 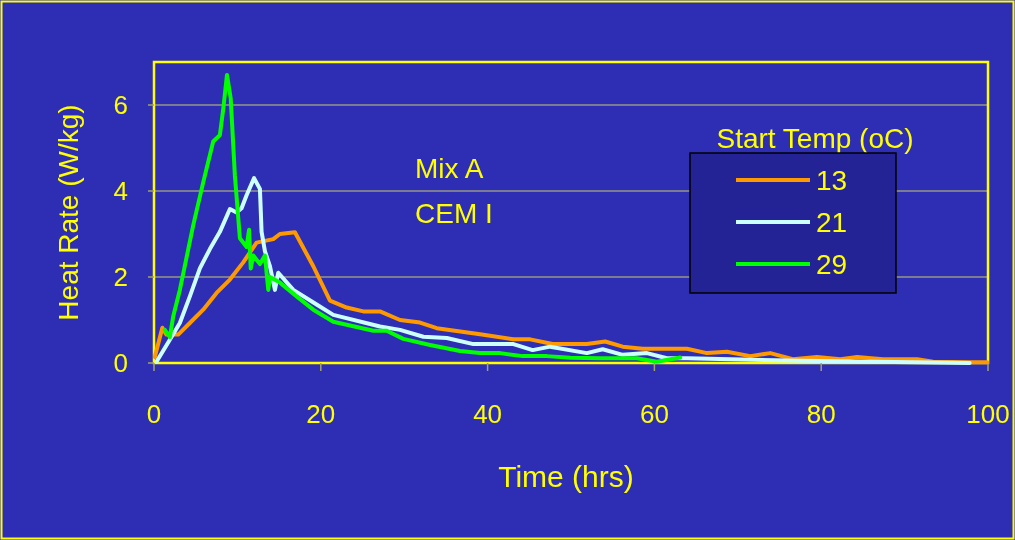 What do you see at coordinates (832, 264) in the screenshot?
I see `legend-label: 29` at bounding box center [832, 264].